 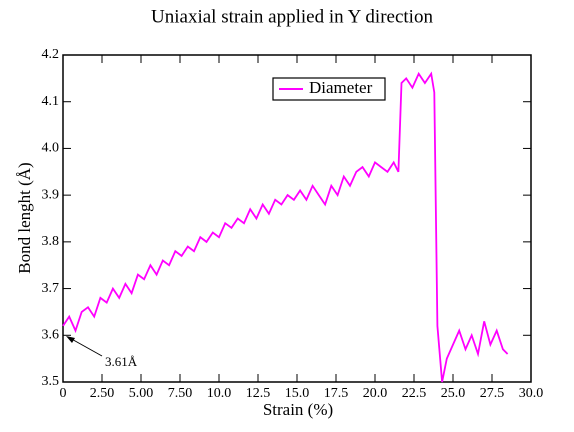 What do you see at coordinates (51, 288) in the screenshot?
I see `y-tick-label: 3.7` at bounding box center [51, 288].